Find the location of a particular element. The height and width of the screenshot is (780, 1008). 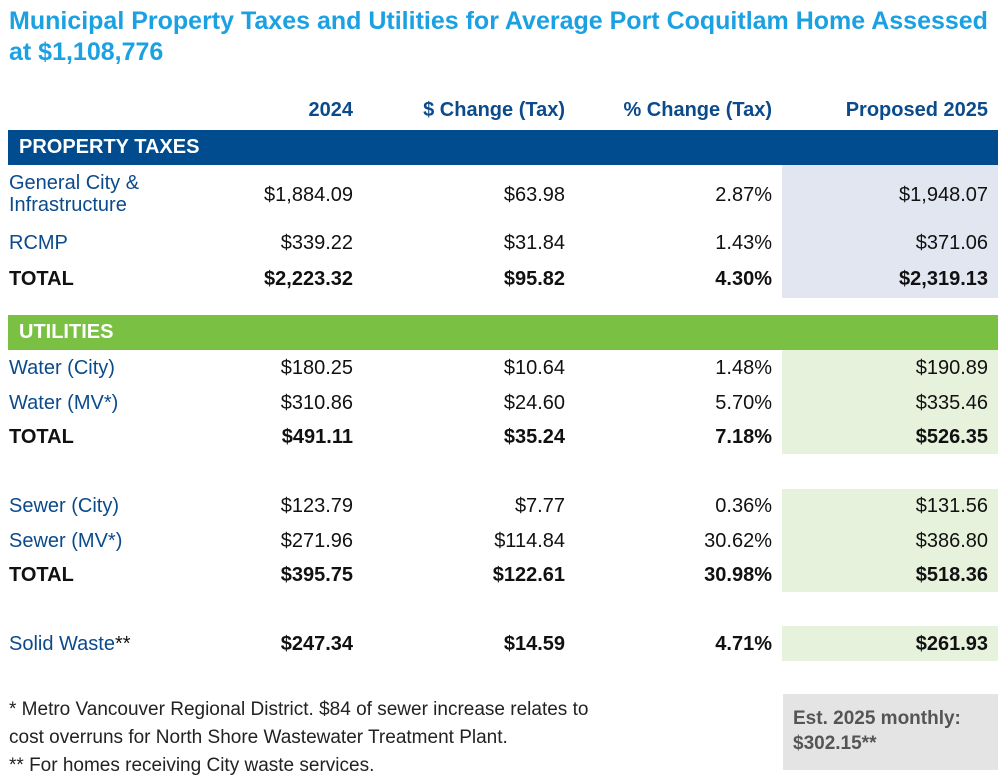

value-2024: $2,223.32 is located at coordinates (308, 279).